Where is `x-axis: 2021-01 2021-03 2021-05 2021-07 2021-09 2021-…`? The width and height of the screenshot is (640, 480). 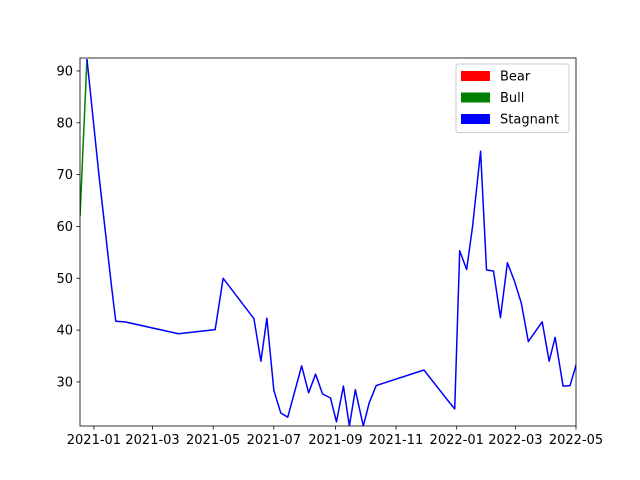
x-axis: 2021-01 2021-03 2021-05 2021-07 2021-09 2021-… is located at coordinates (335, 437).